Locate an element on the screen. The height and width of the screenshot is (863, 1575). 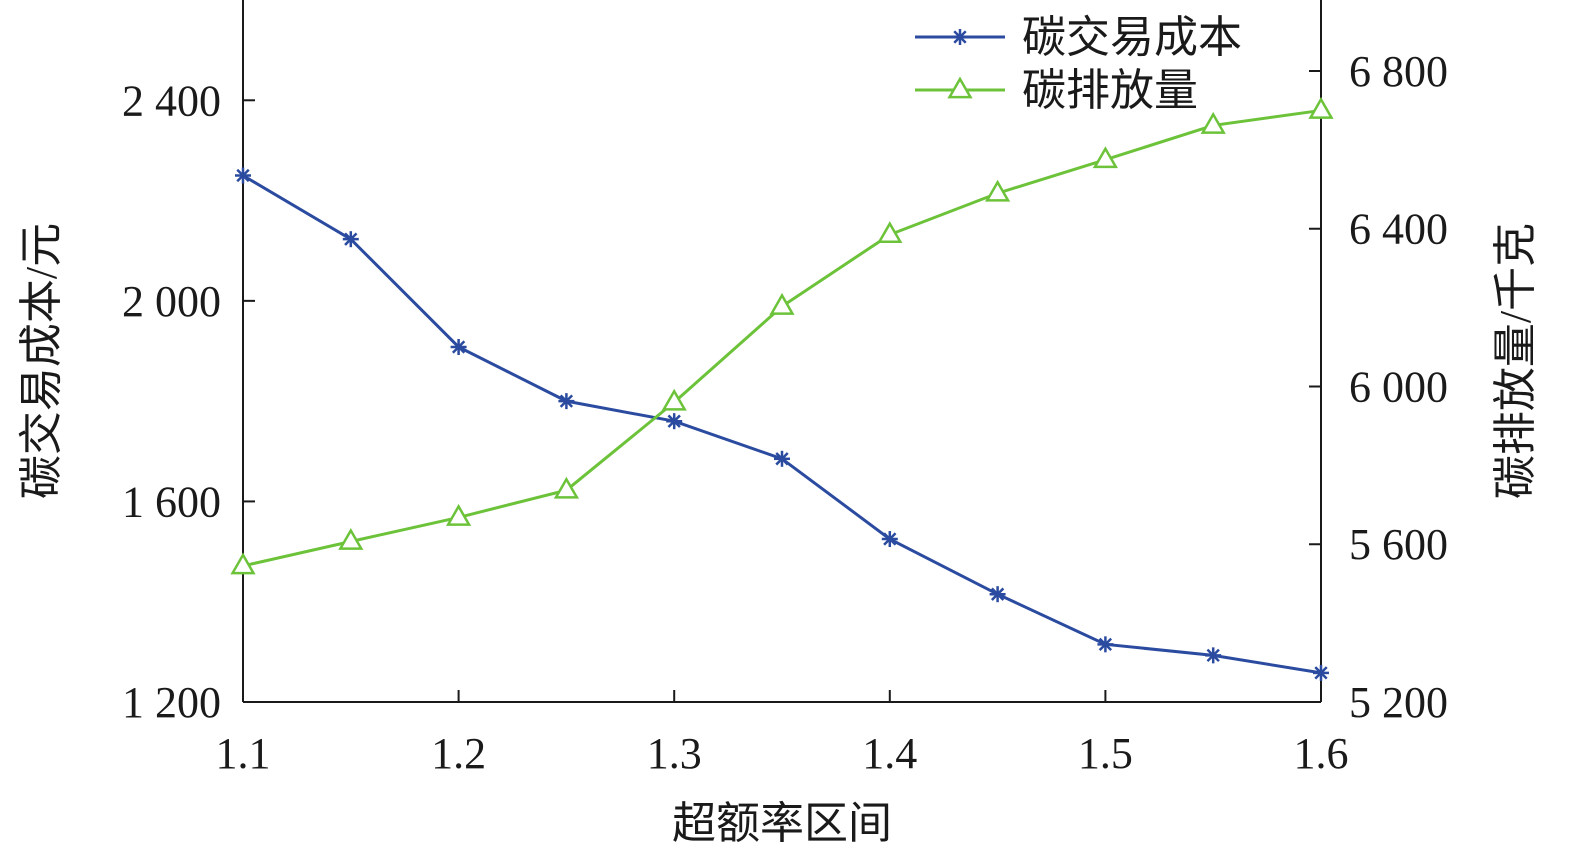
x-tick-label: 1.3 is located at coordinates (674, 753).